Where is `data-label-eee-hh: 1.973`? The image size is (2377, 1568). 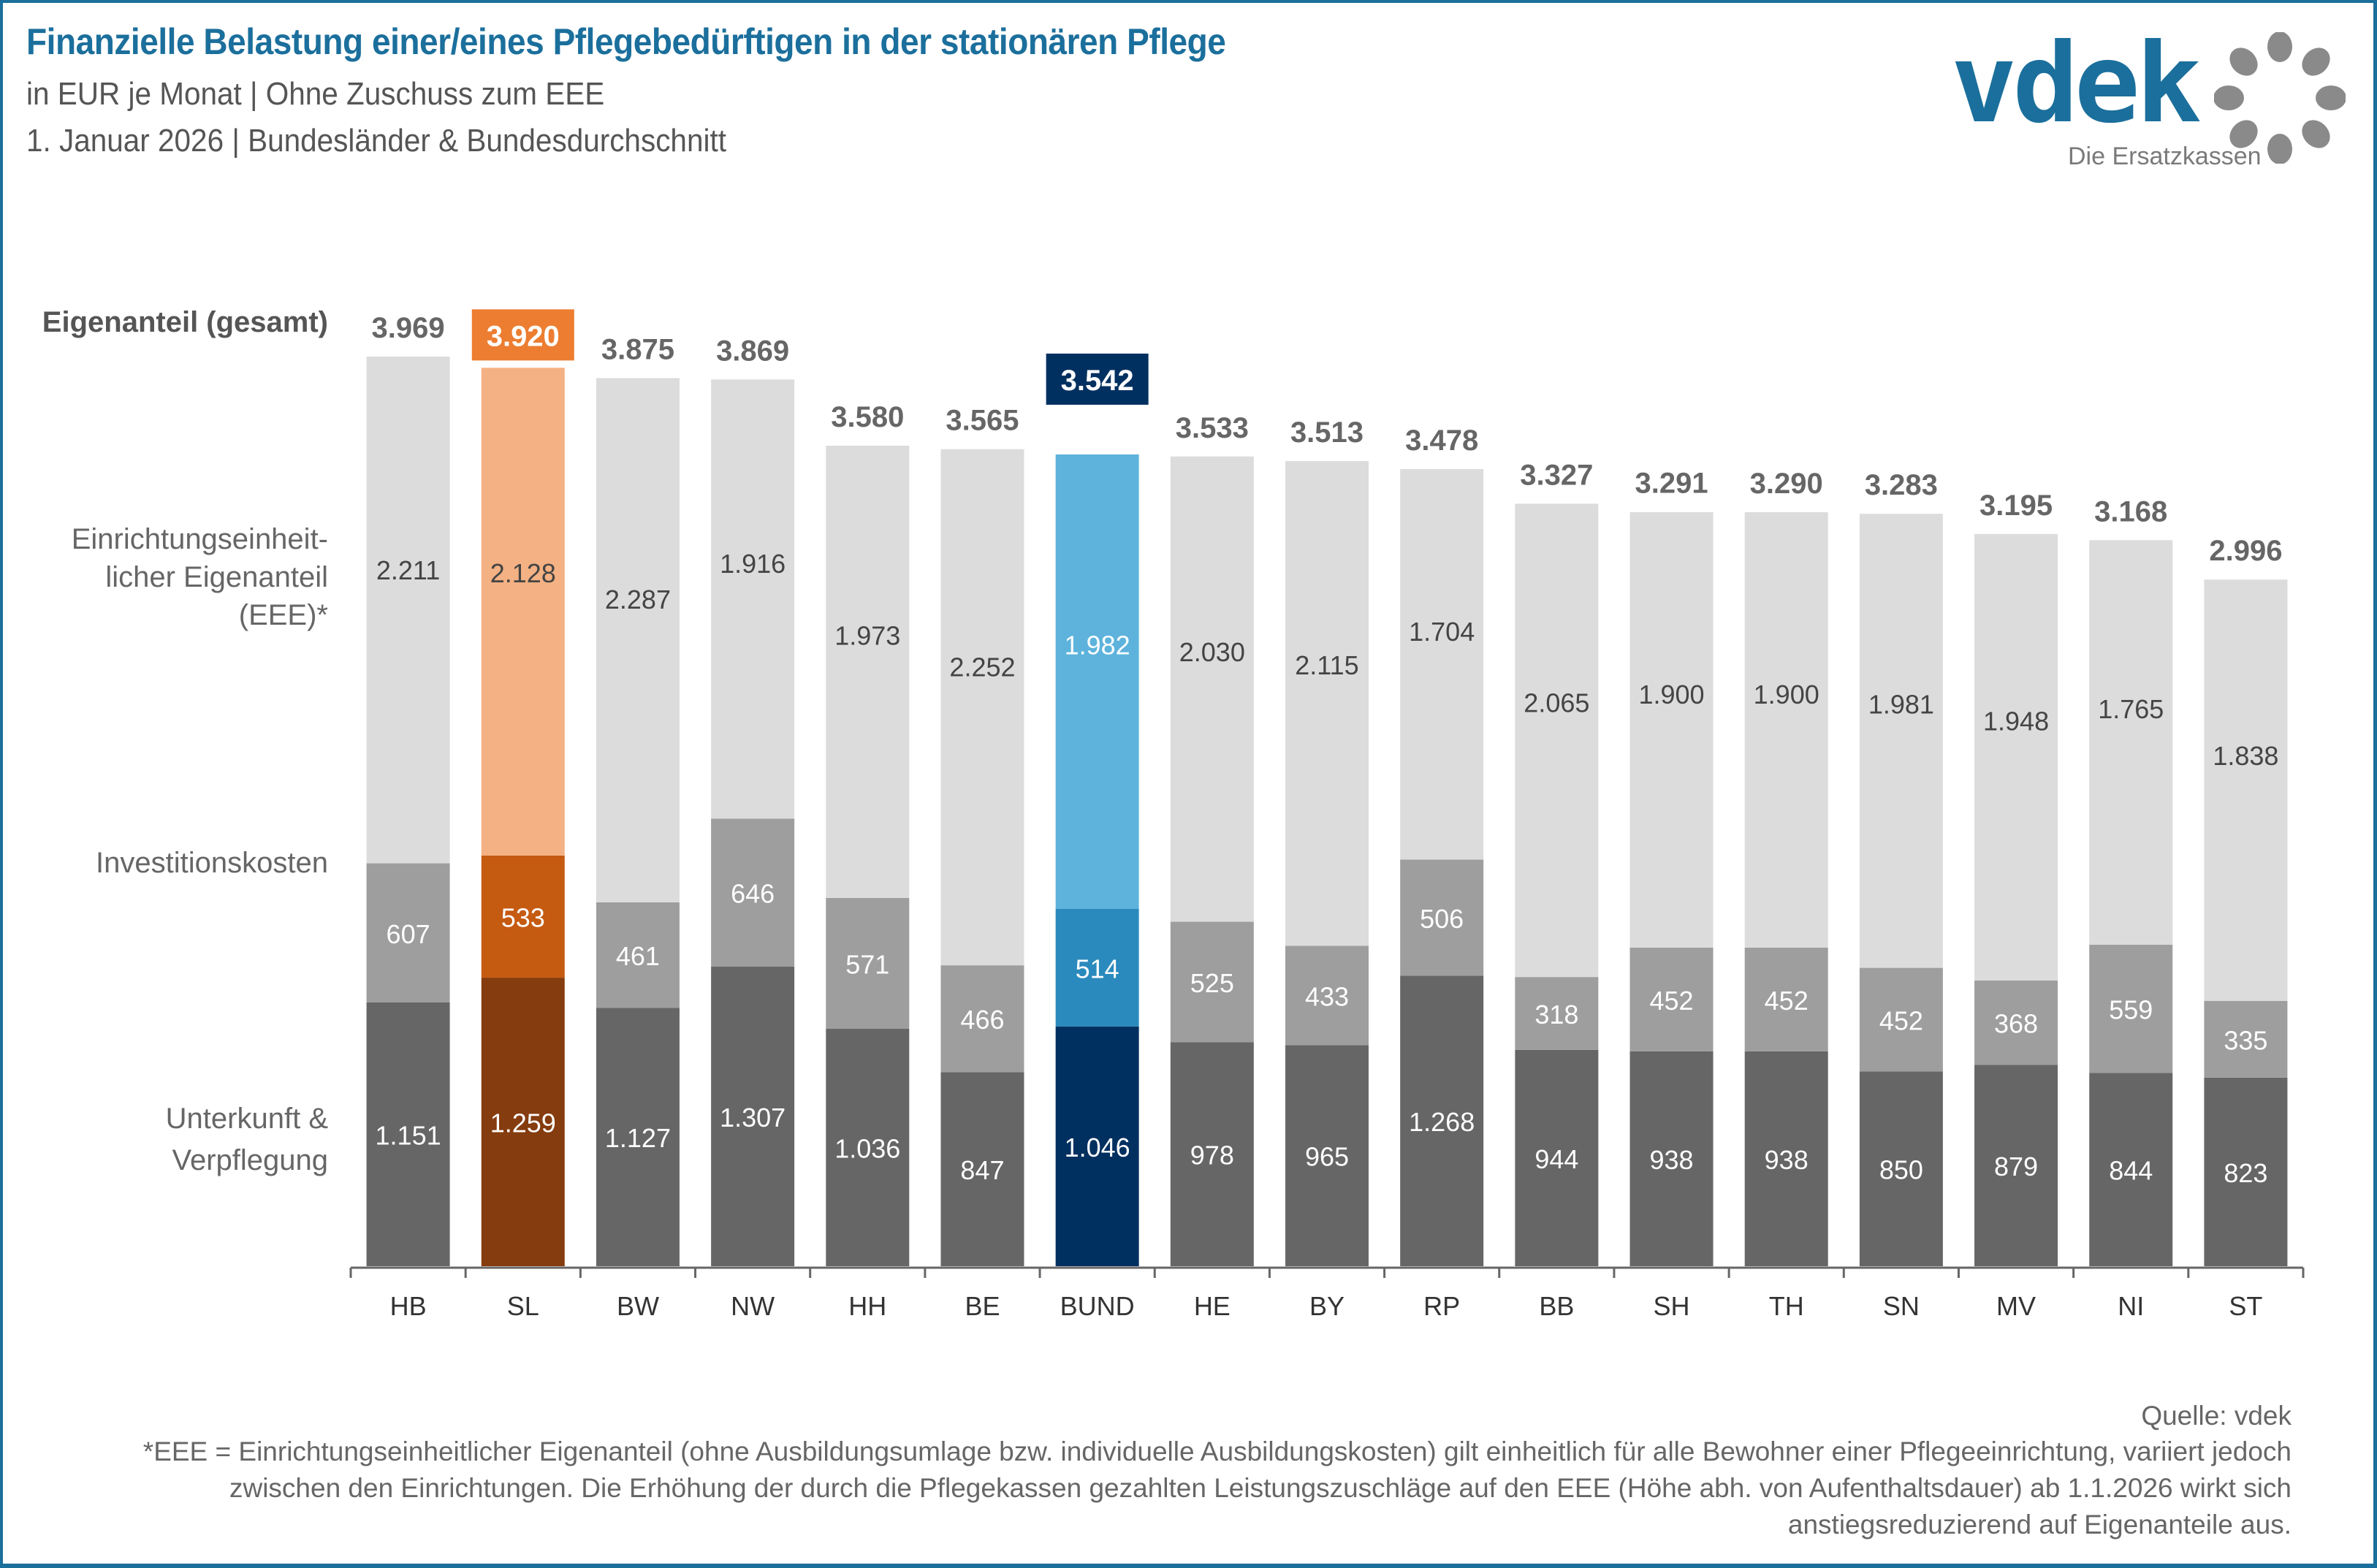 data-label-eee-hh: 1.973 is located at coordinates (867, 635).